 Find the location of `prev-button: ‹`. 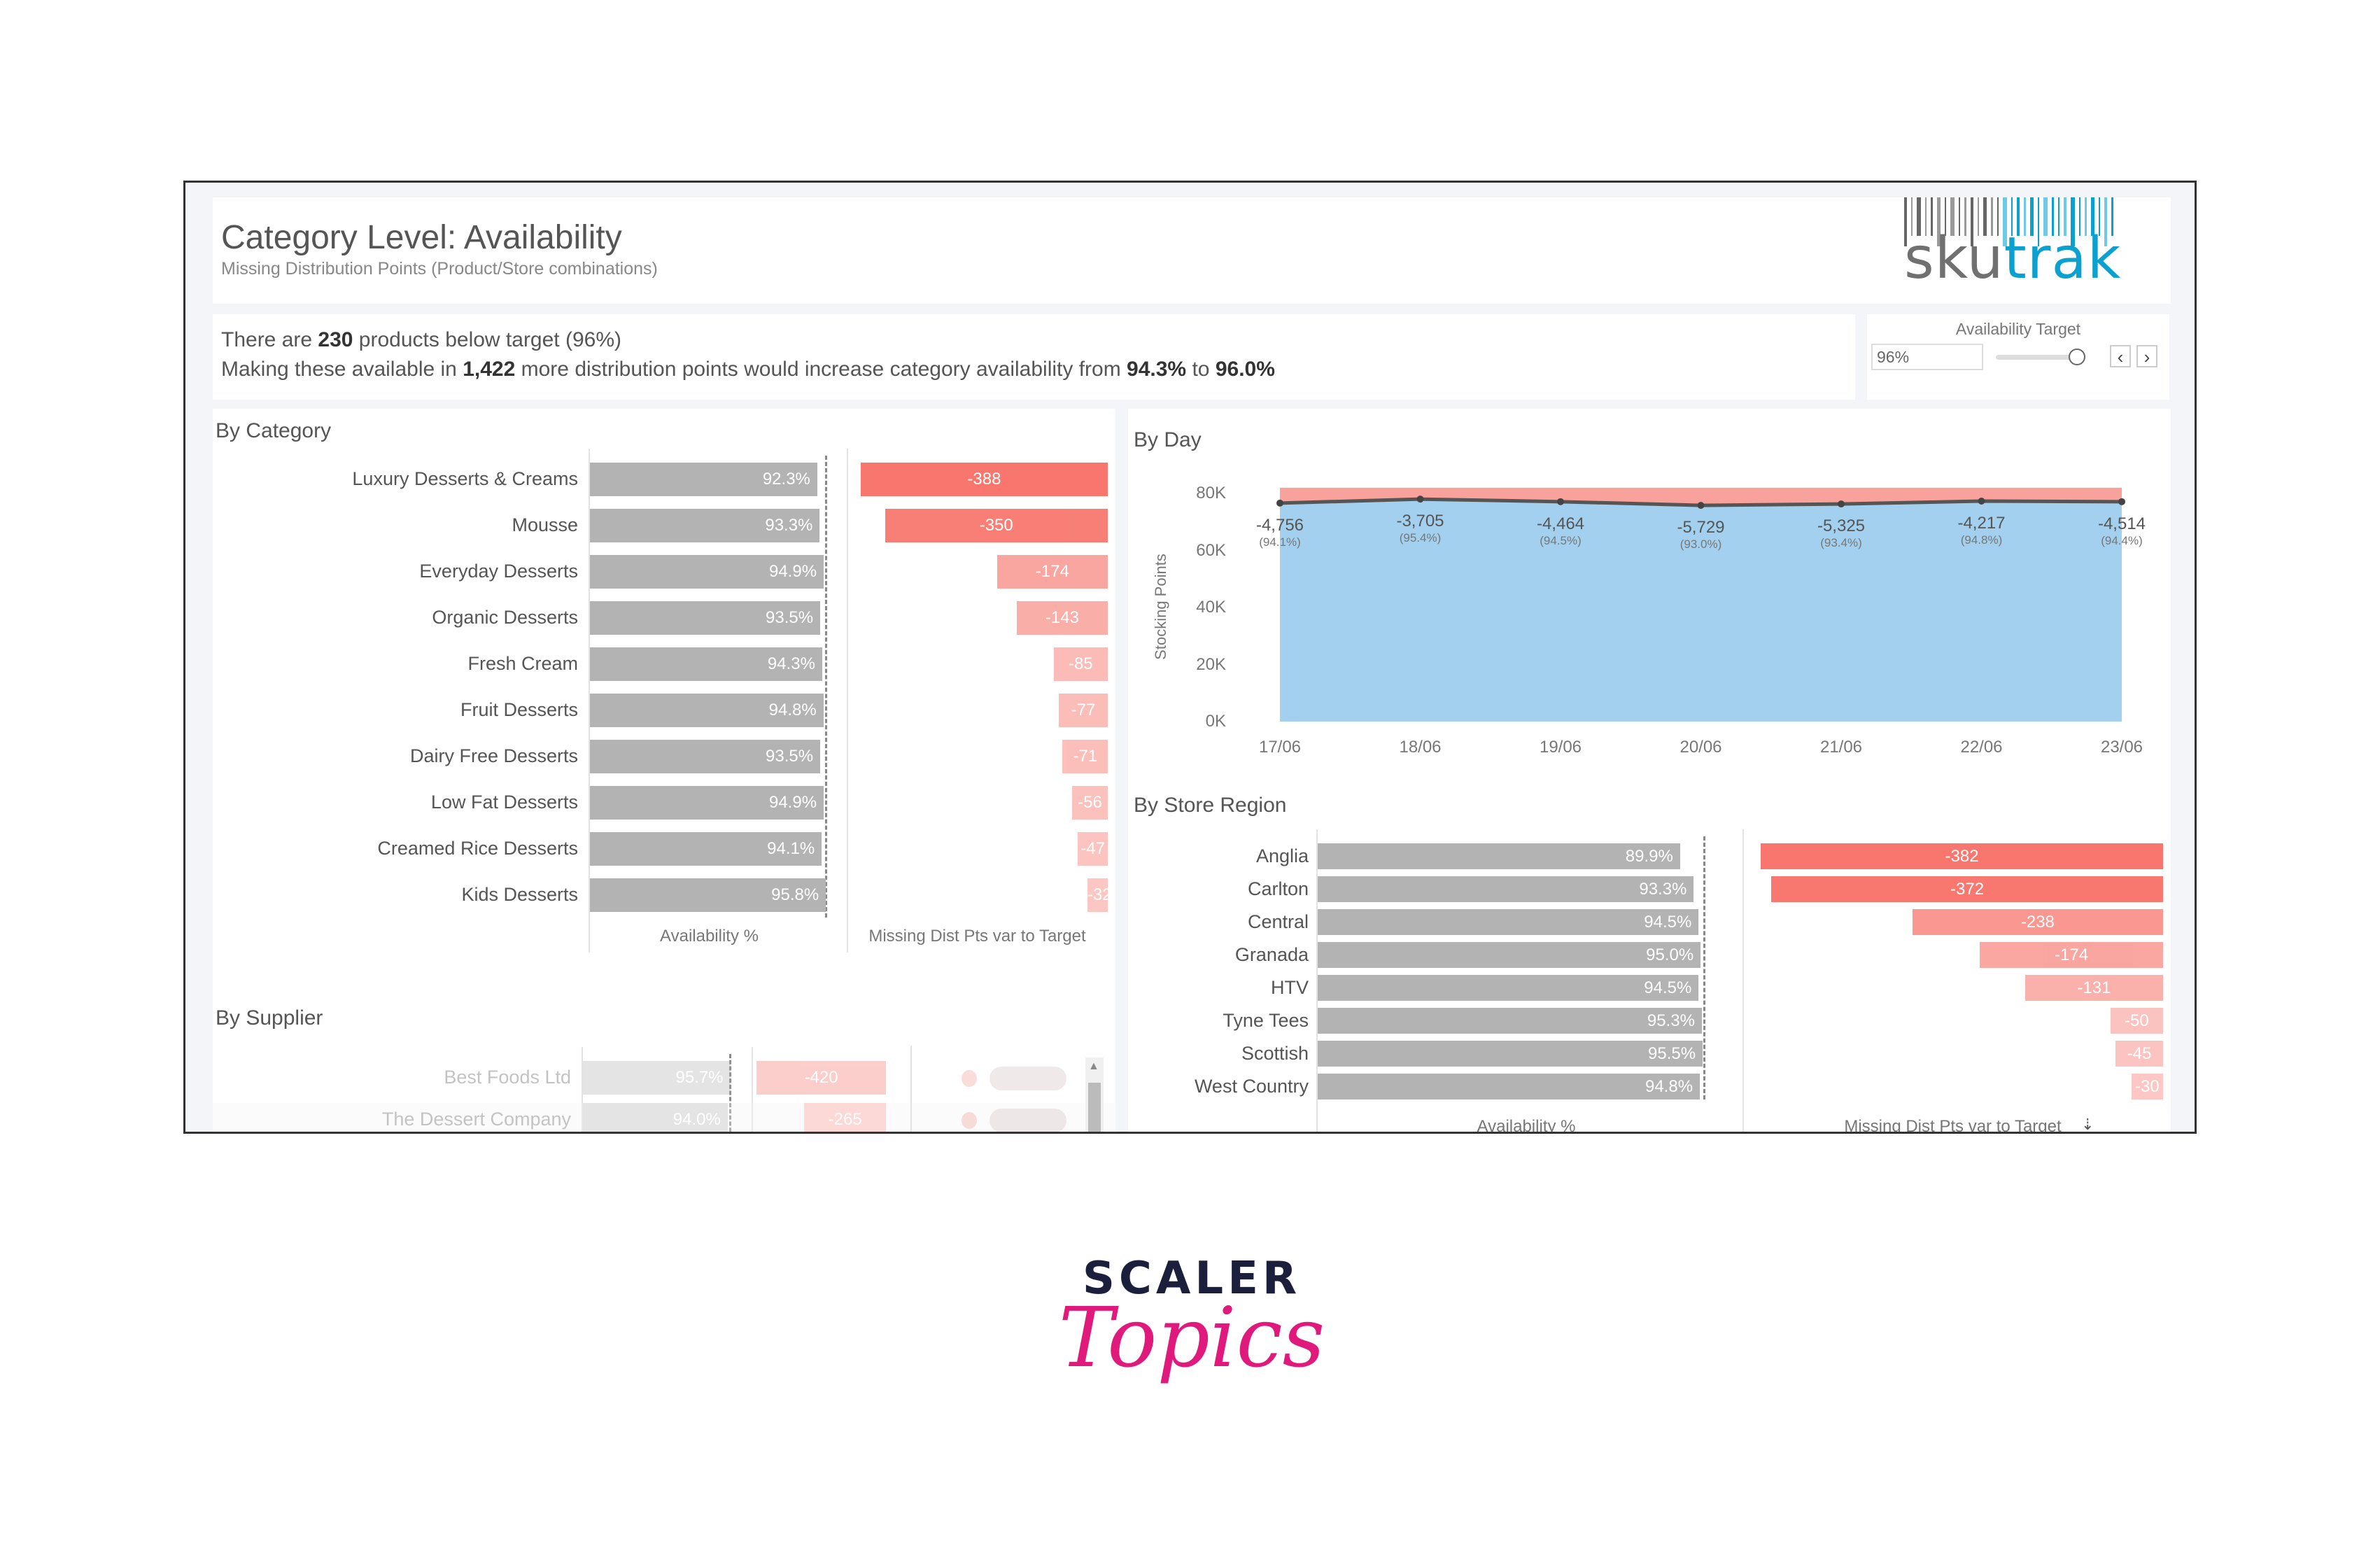

prev-button: ‹ is located at coordinates (2120, 356).